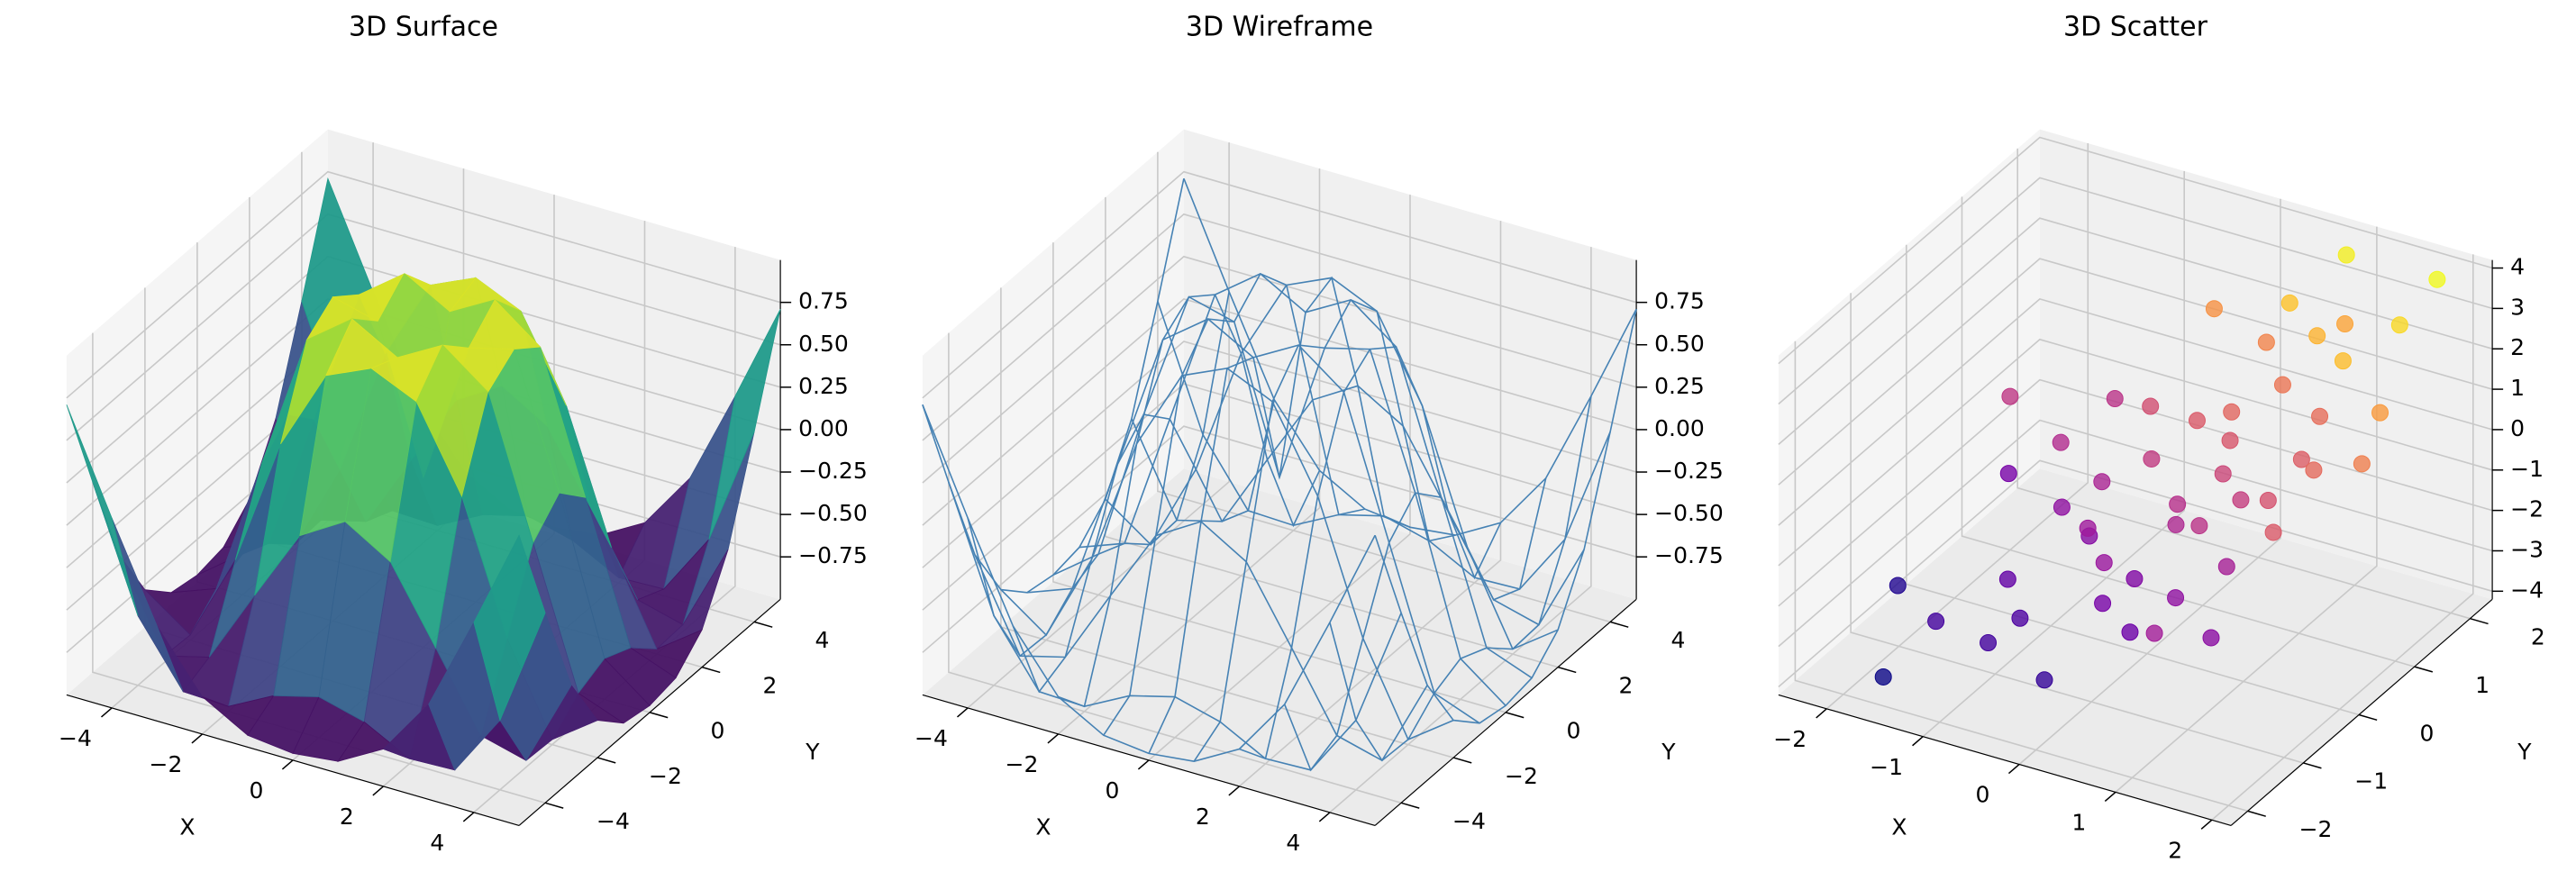 The height and width of the screenshot is (890, 2576). I want to click on chart-title: 3D Wireframe, so click(1279, 27).